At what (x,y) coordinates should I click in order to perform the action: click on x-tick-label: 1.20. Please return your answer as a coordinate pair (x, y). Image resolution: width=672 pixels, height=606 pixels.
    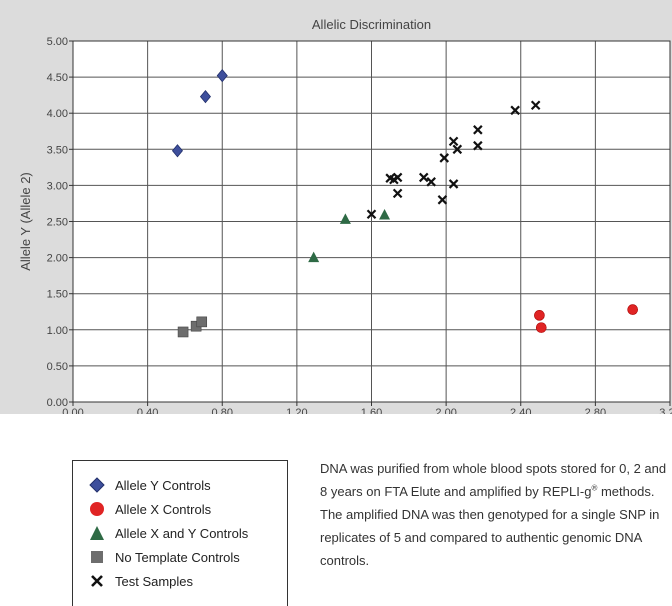
    Looking at the image, I should click on (296, 410).